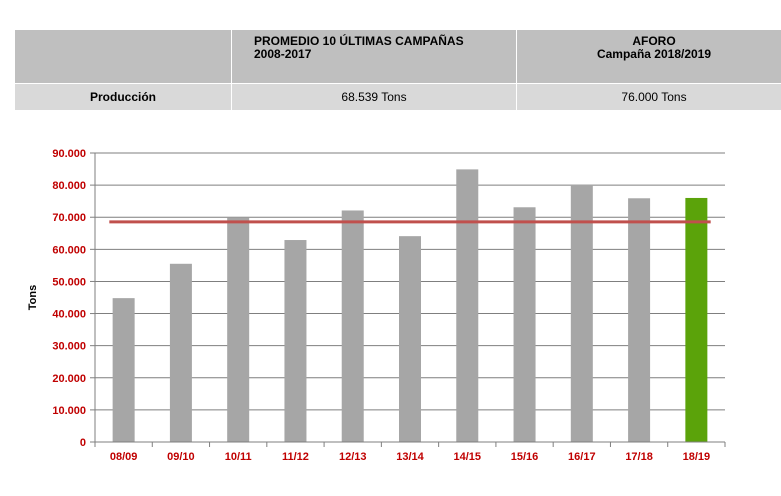 This screenshot has width=781, height=496. I want to click on average-header-period: 2008-2017, so click(283, 54).